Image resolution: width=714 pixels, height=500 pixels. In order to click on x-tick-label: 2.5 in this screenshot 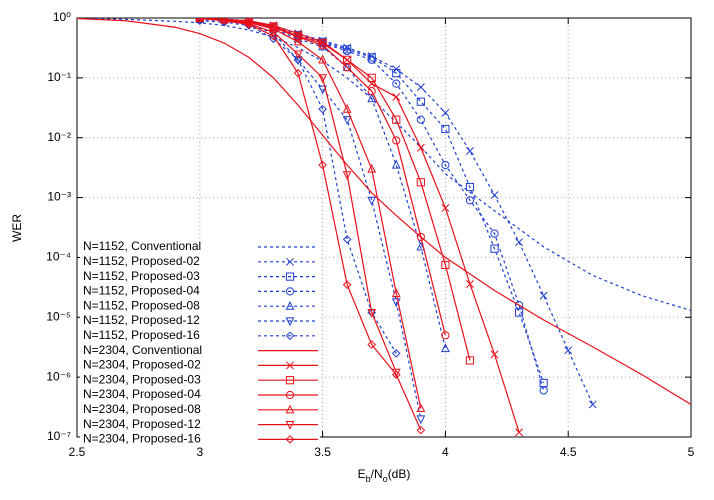, I will do `click(77, 452)`.